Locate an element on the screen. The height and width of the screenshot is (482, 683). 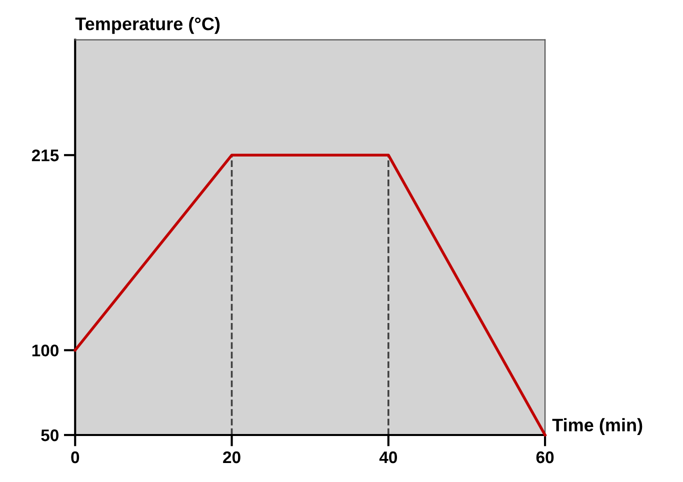
y-tick-label: 215 is located at coordinates (45, 156).